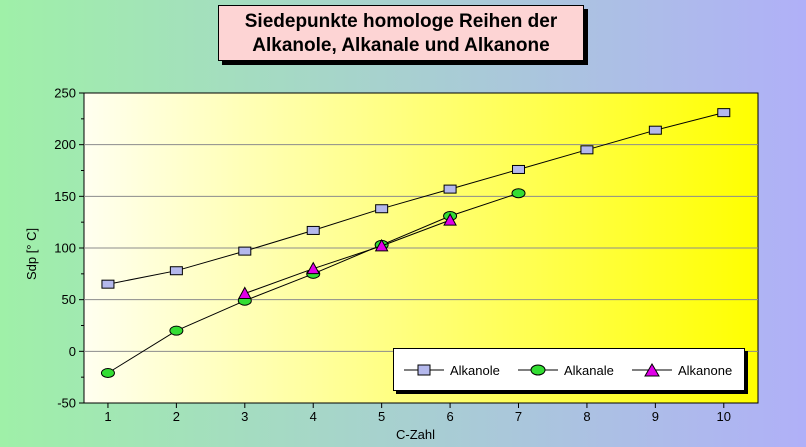 The image size is (806, 447). What do you see at coordinates (107, 416) in the screenshot?
I see `x-tick-label: 1` at bounding box center [107, 416].